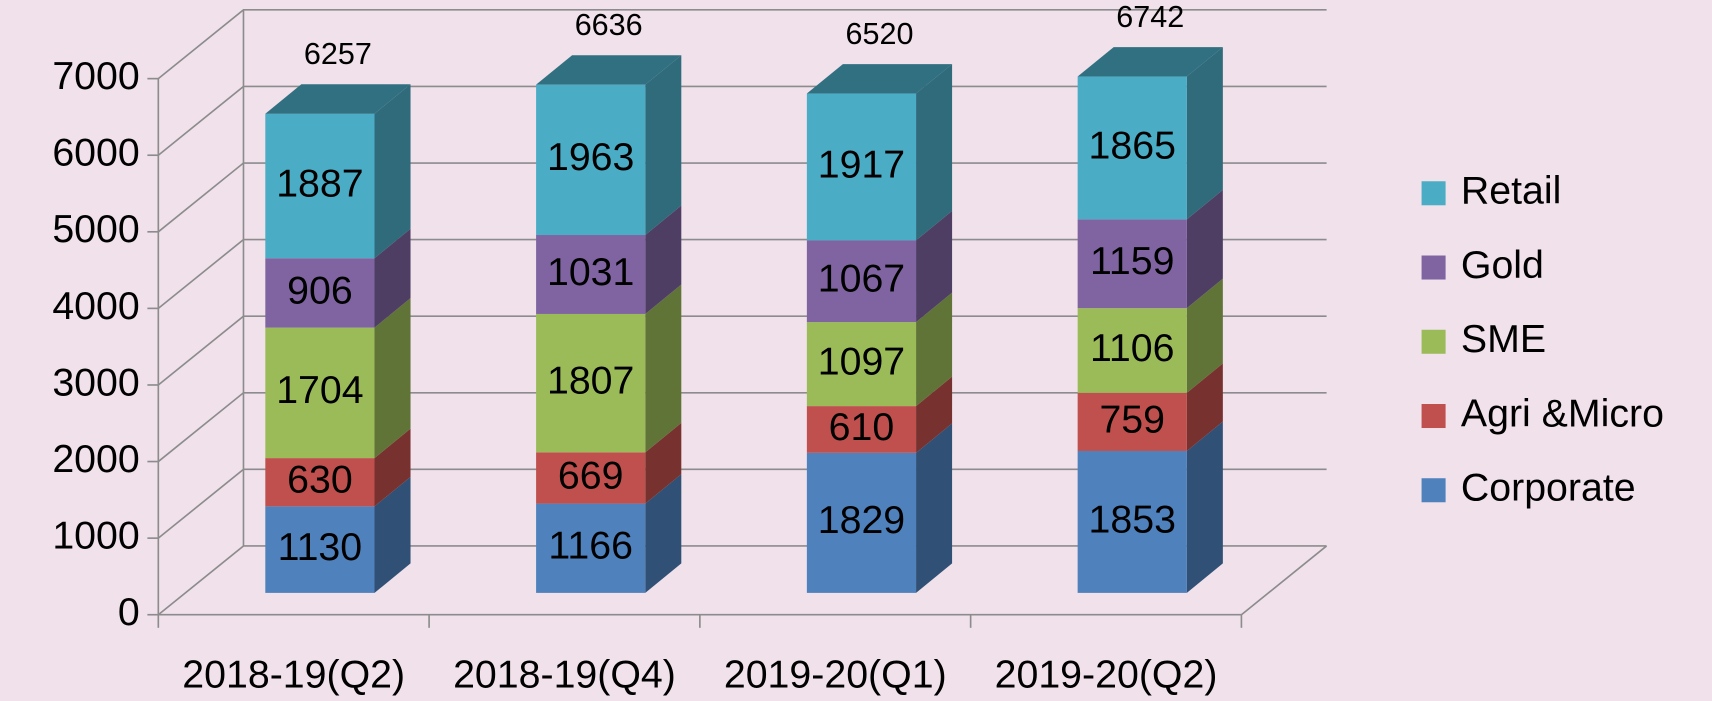 This screenshot has height=701, width=1712. What do you see at coordinates (1562, 413) in the screenshot?
I see `legend-label: Agri &Micro` at bounding box center [1562, 413].